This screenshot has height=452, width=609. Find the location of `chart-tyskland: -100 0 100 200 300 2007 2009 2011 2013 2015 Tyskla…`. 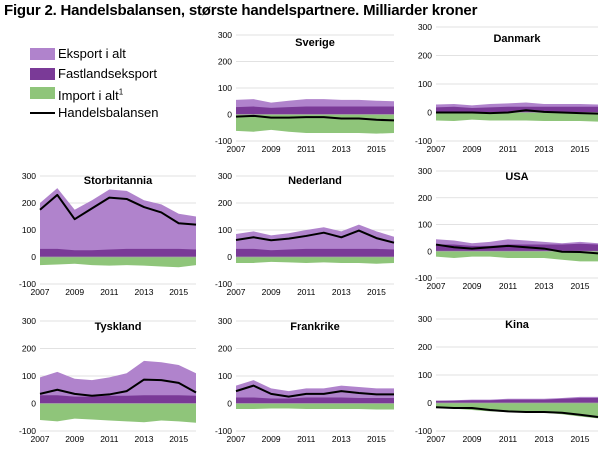

chart-tyskland: -100 0 100 200 300 2007 2009 2011 2013 2015 Tyskla… is located at coordinates (108, 380).